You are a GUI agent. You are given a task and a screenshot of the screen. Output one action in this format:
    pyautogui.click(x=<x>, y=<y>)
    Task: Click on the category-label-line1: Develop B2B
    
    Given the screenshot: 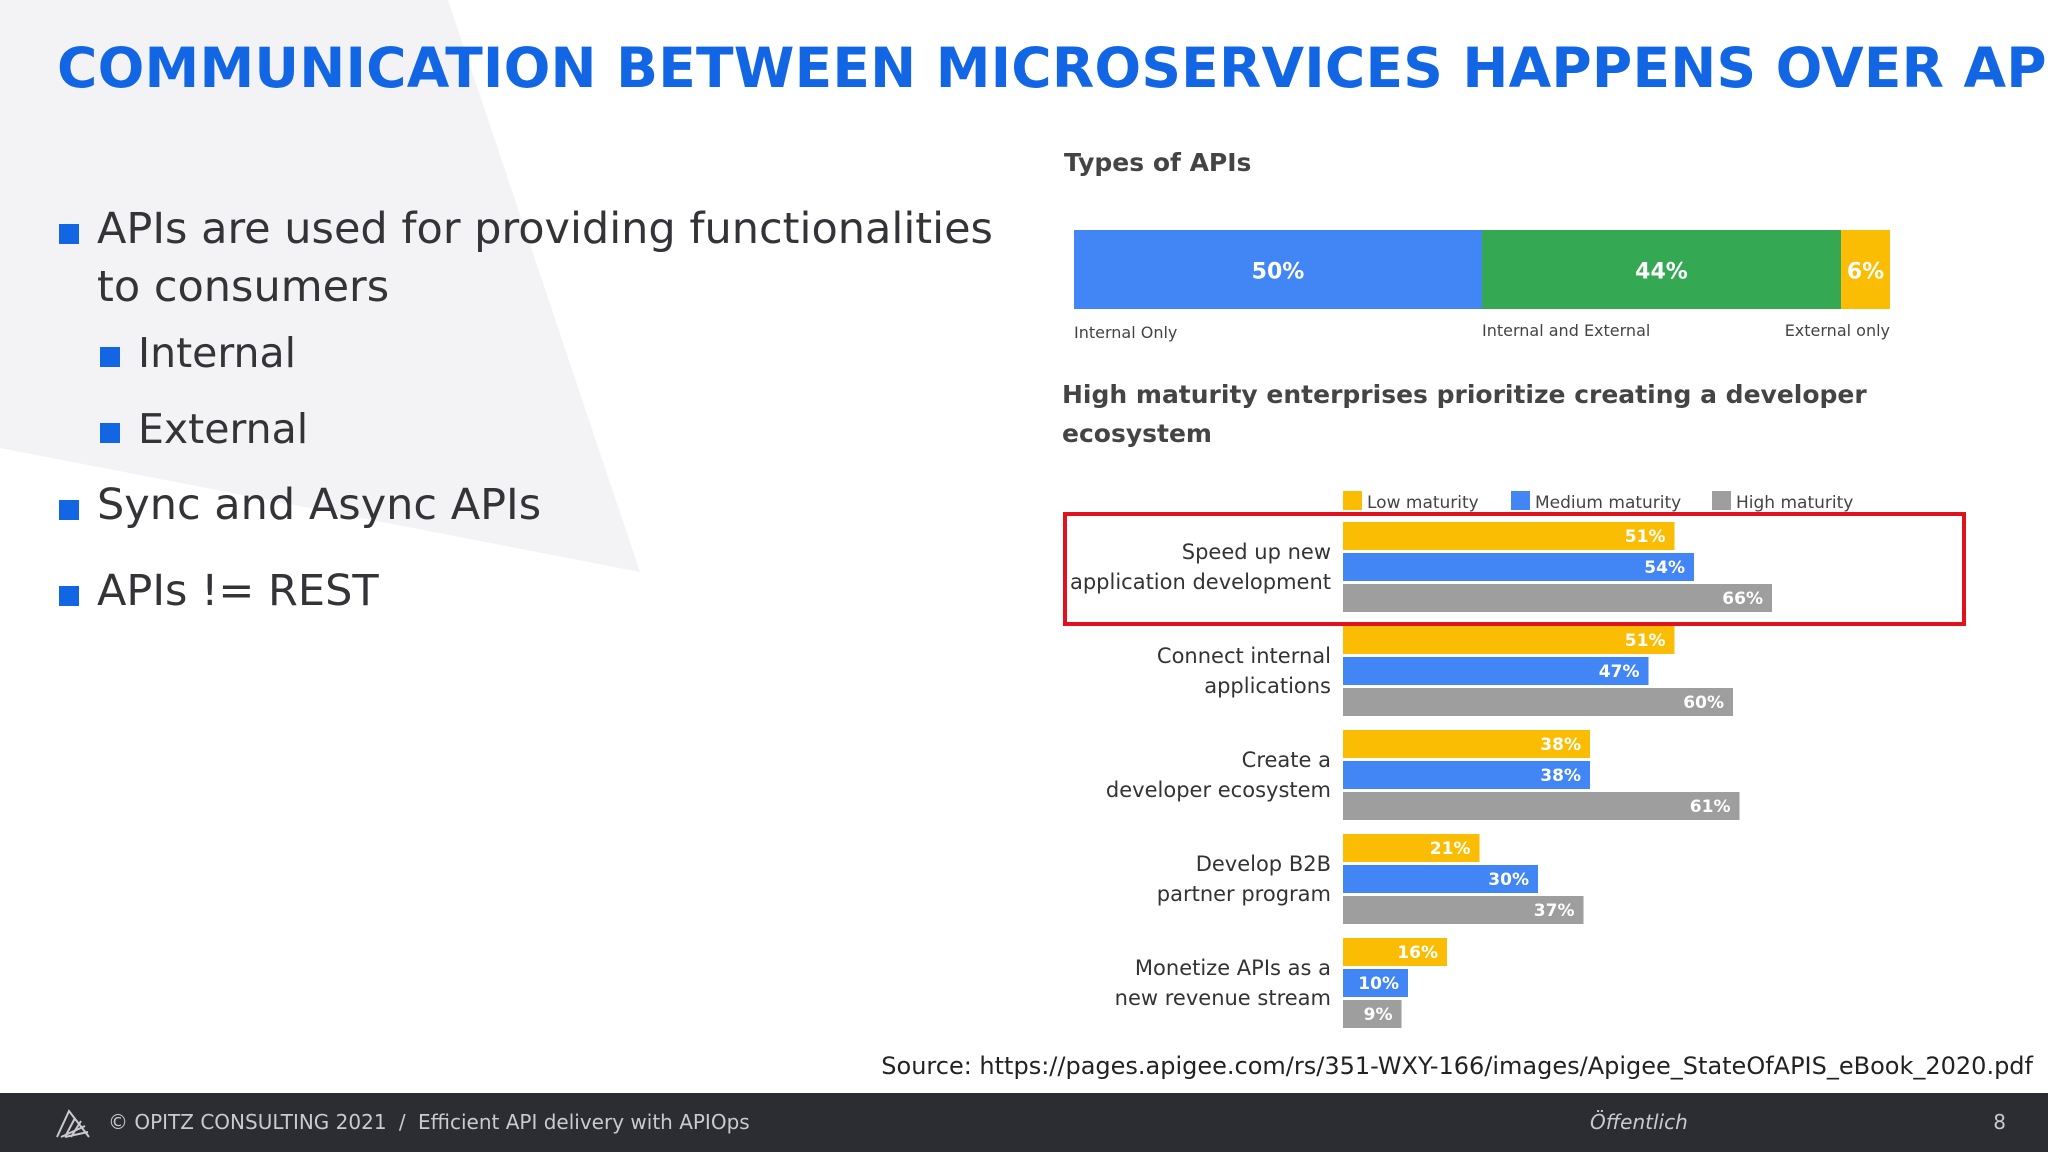 What is the action you would take?
    pyautogui.click(x=1263, y=864)
    